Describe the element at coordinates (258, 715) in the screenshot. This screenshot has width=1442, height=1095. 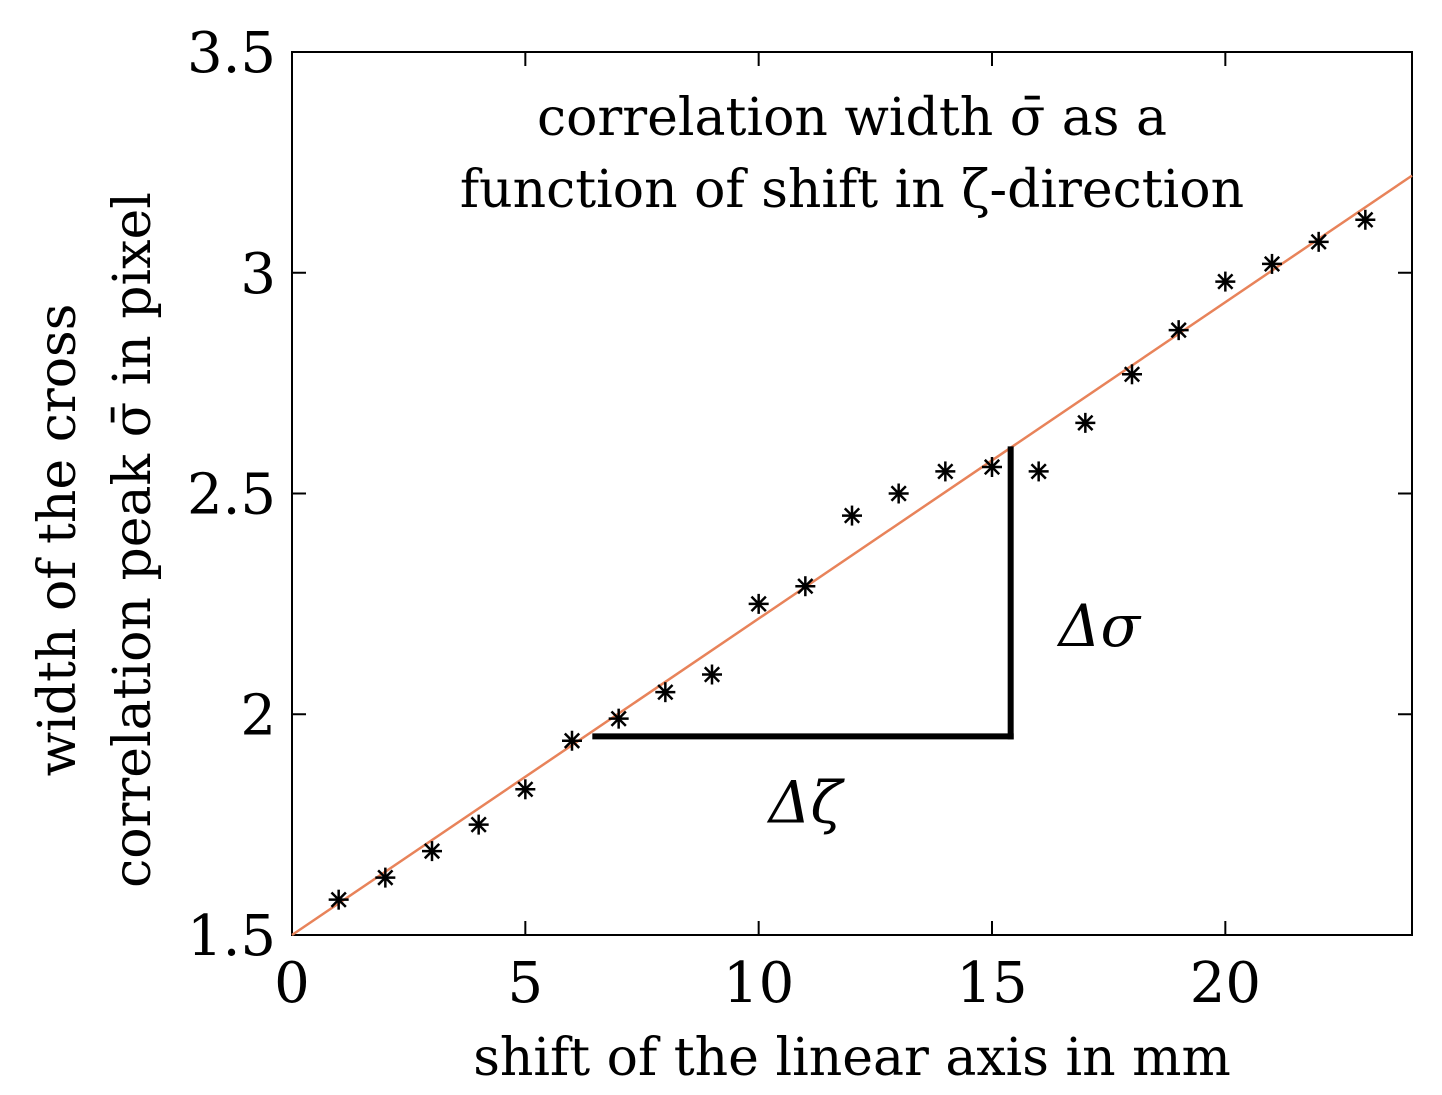
I see `y-tick-label-1: 2` at that location.